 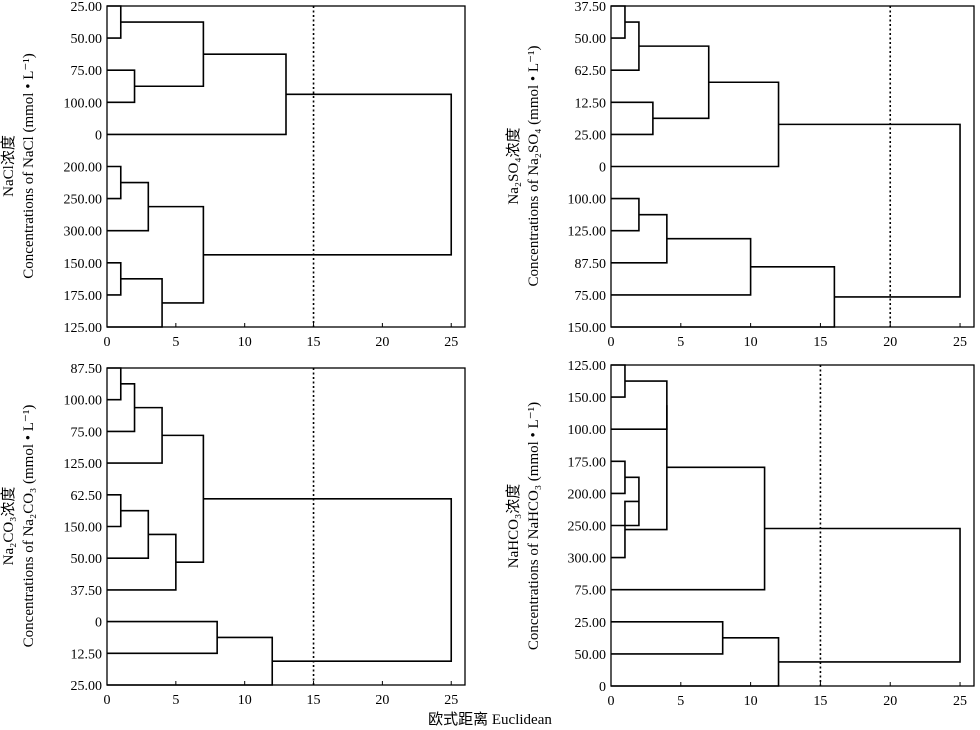 I want to click on y-axis-title-en: Concentrations of NaCl (mmol • L⁻¹), so click(x=29, y=166).